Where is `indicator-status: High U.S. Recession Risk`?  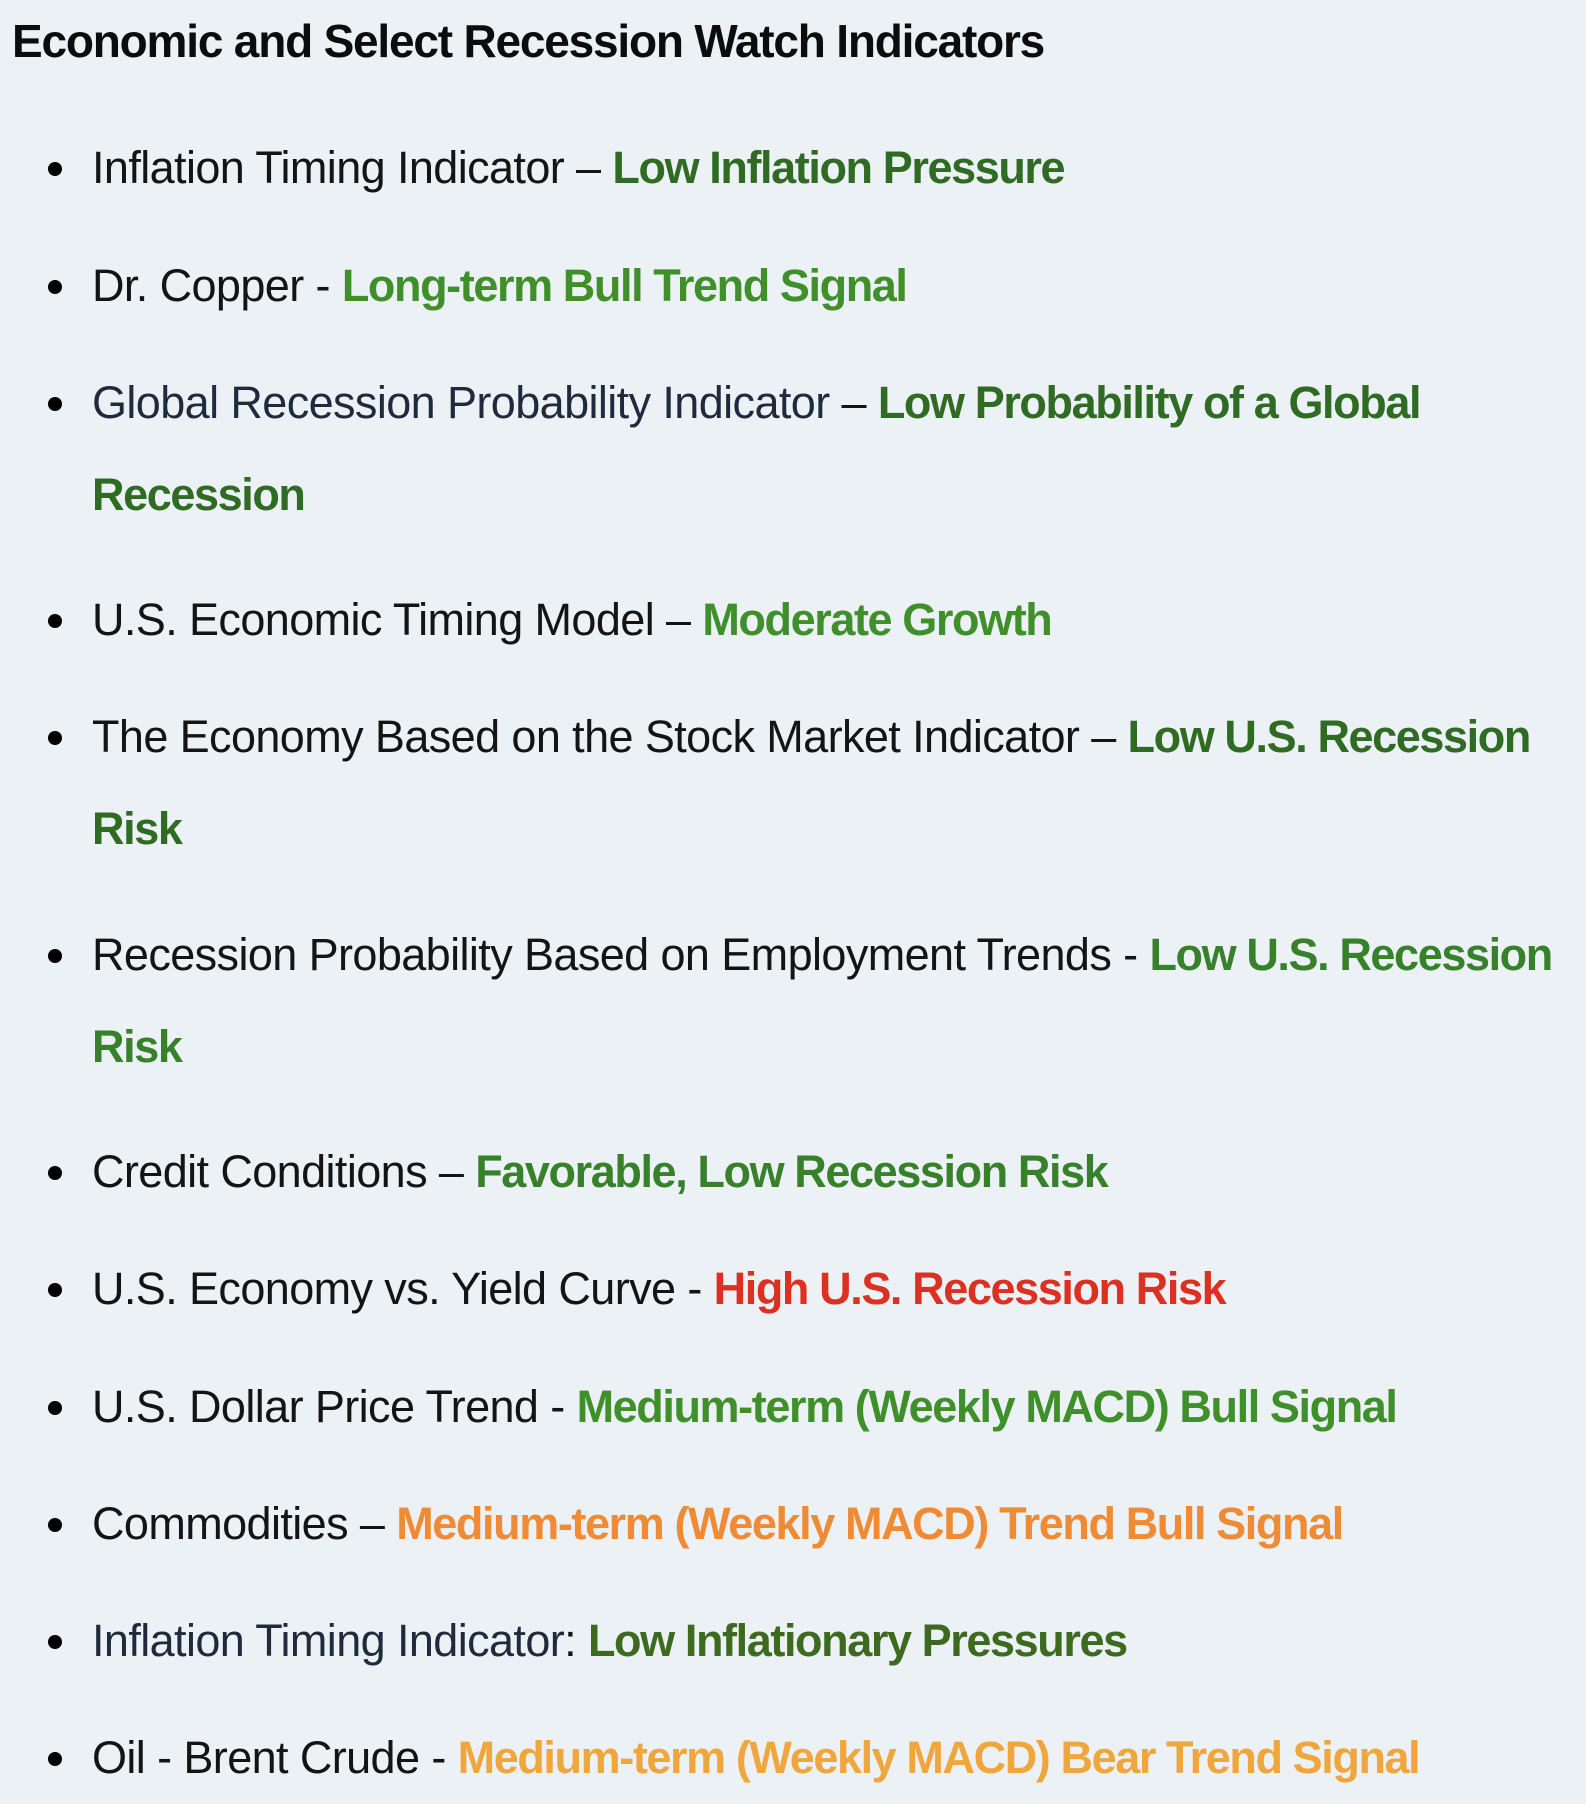 indicator-status: High U.S. Recession Risk is located at coordinates (970, 1288).